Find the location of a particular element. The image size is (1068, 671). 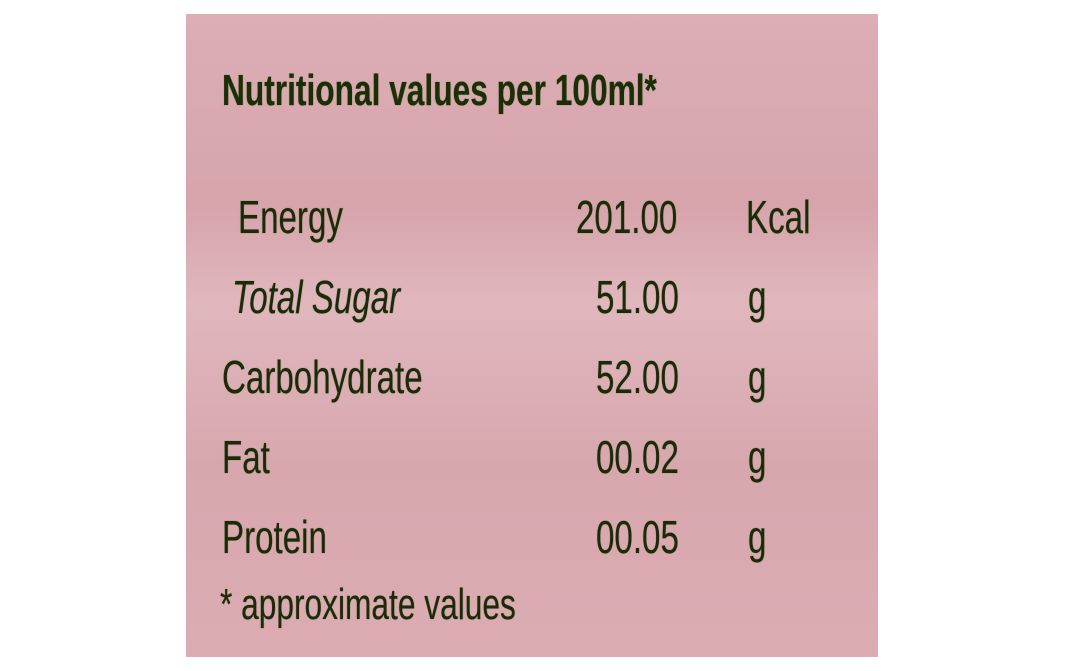

row-value-total-sugar: 51.00 is located at coordinates (637, 297).